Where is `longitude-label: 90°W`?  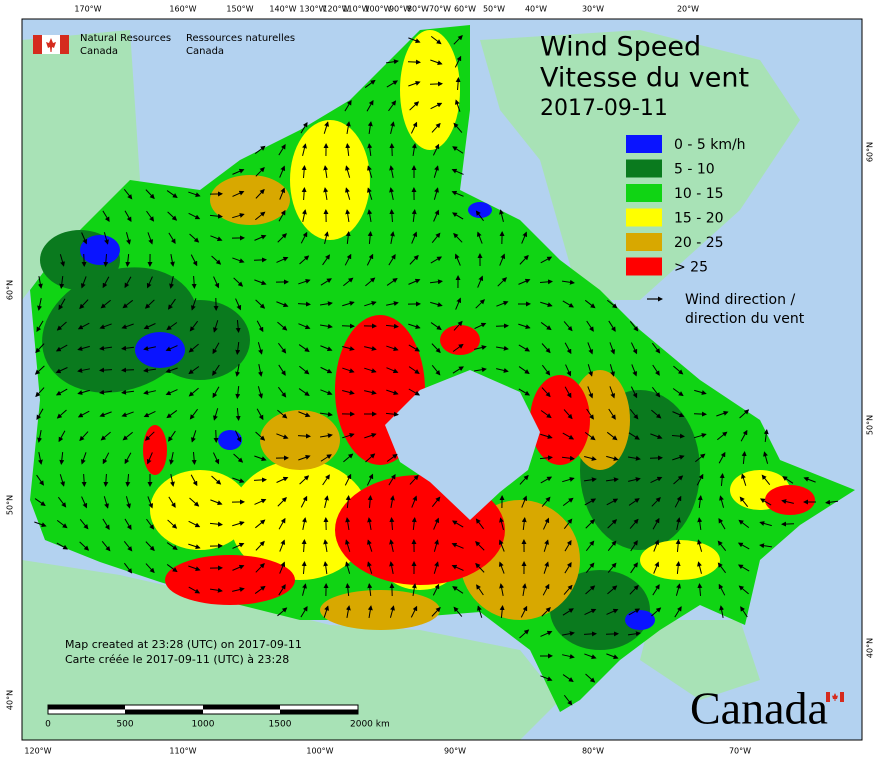
longitude-label: 90°W is located at coordinates (455, 751).